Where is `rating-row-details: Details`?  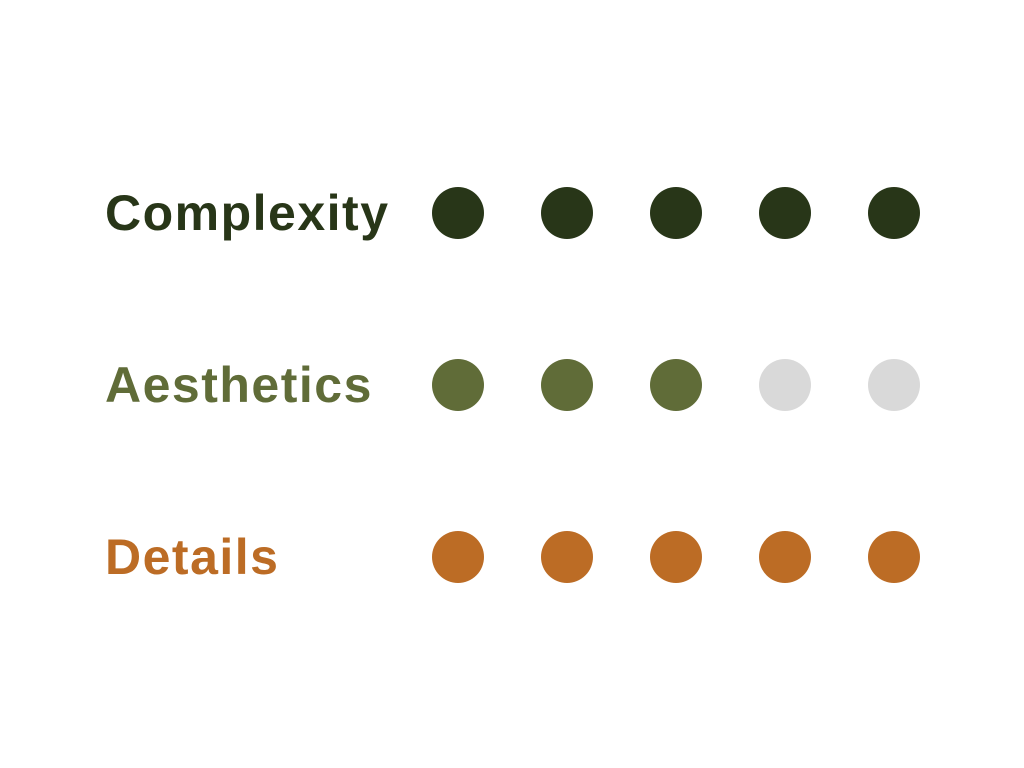 rating-row-details: Details is located at coordinates (512, 557).